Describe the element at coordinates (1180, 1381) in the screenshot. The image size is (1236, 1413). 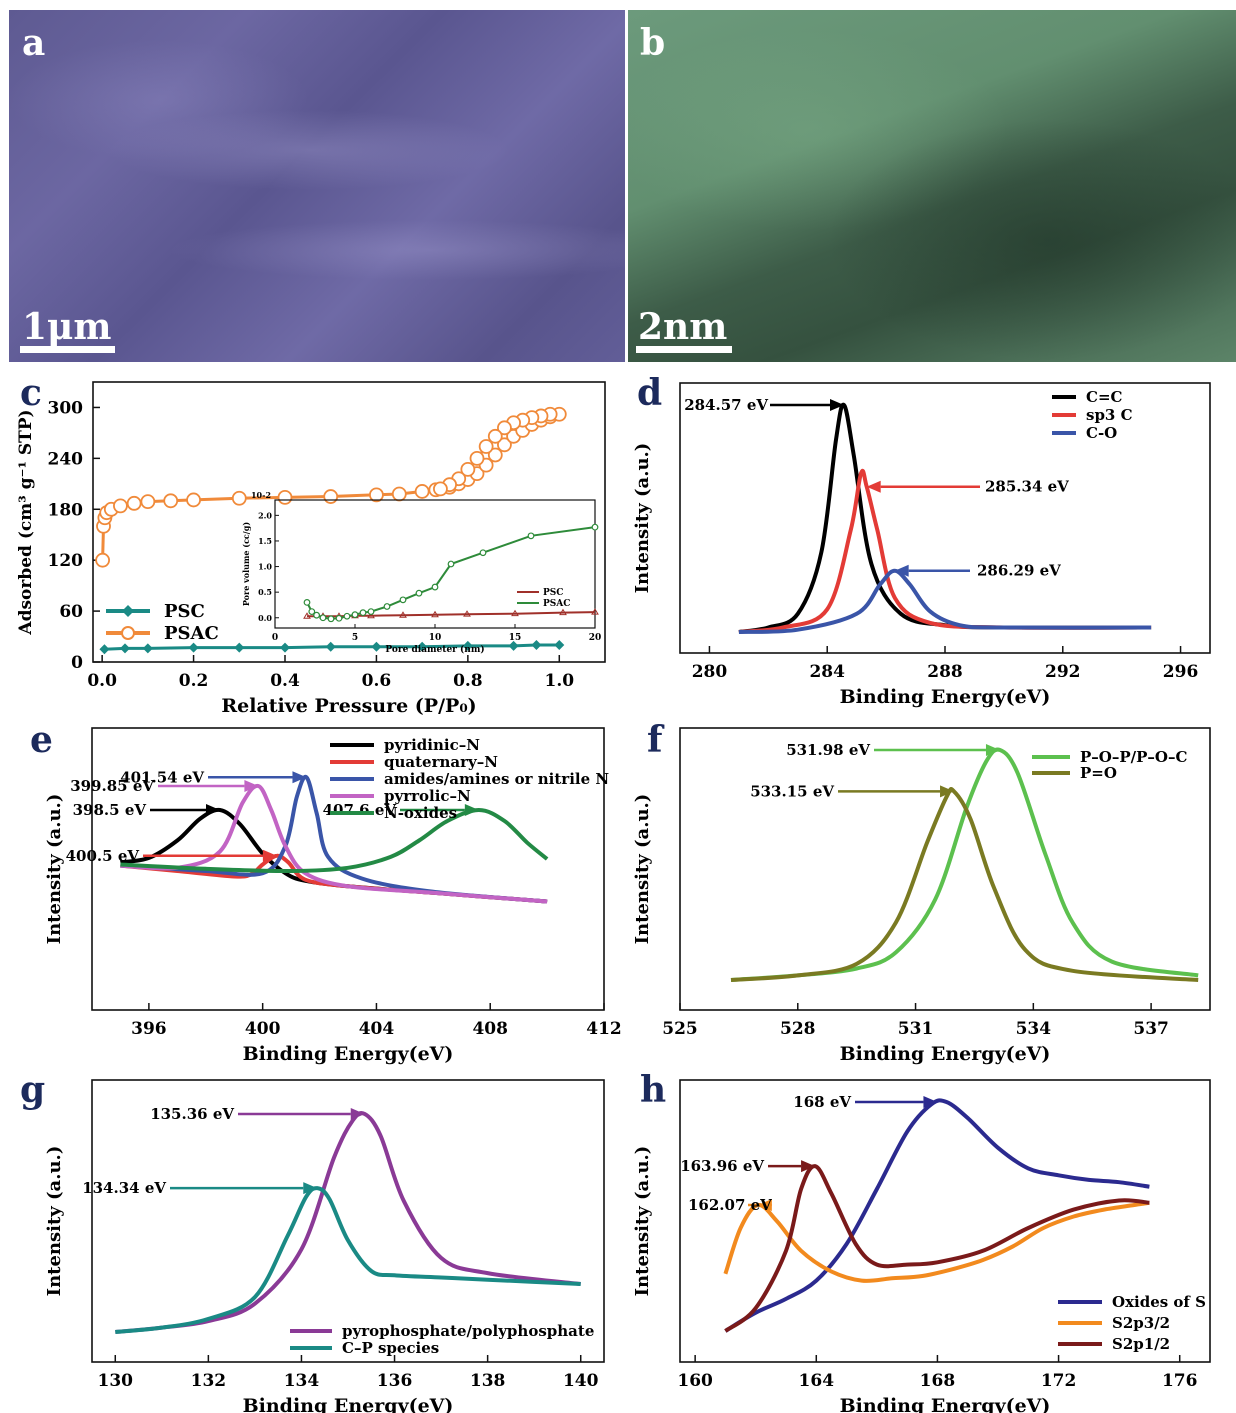
I see `xps-h-xtick-label: 176` at that location.